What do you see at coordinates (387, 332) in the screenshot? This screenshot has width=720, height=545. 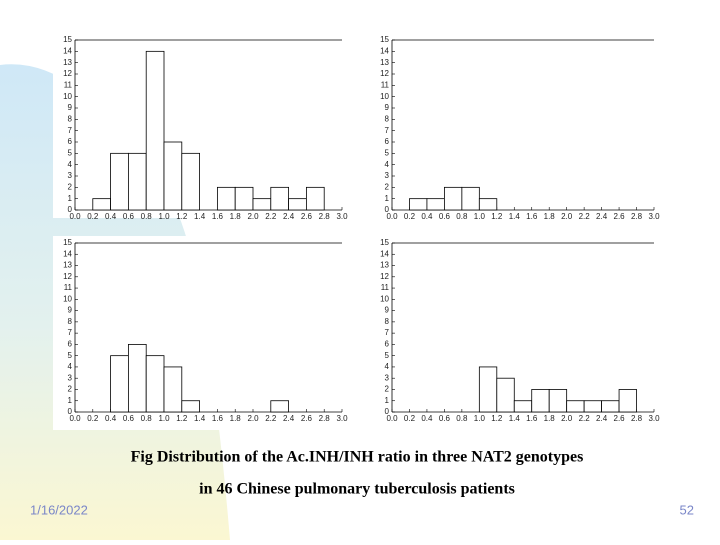 I see `y-tick-label: 7` at bounding box center [387, 332].